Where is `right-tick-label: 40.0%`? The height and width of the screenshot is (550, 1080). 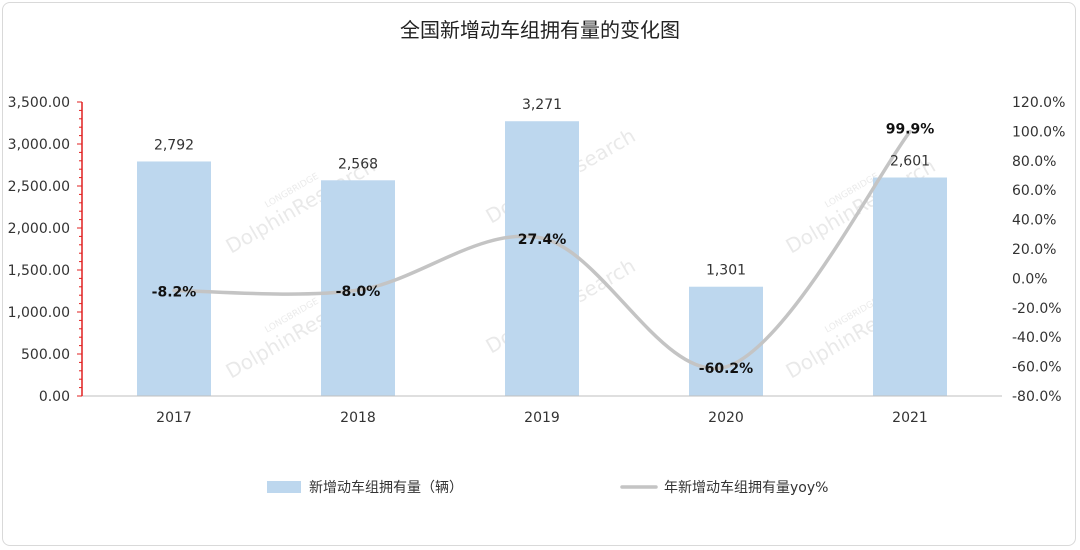
right-tick-label: 40.0% is located at coordinates (1034, 221).